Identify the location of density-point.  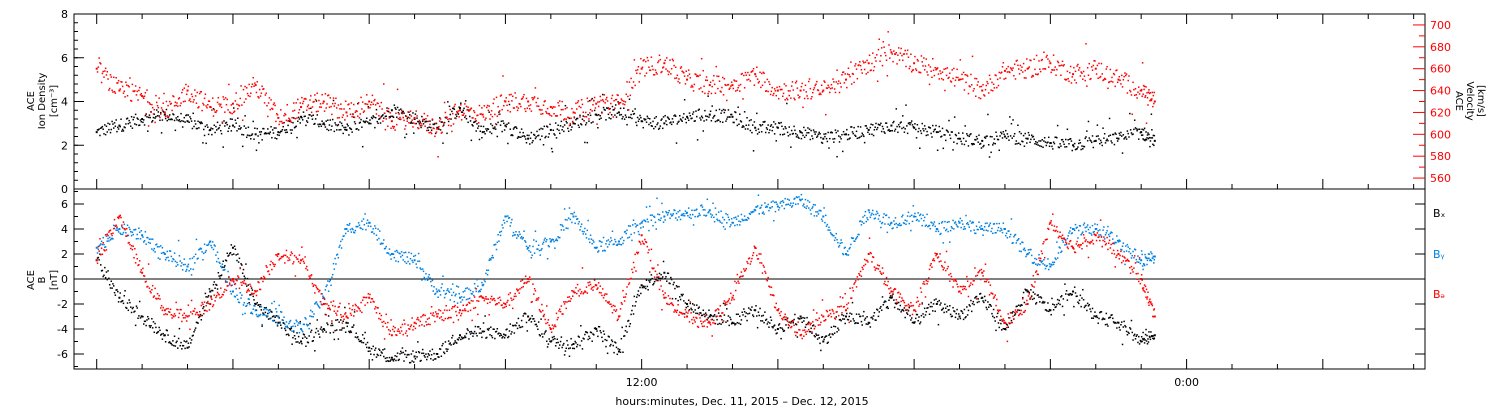
(482, 132).